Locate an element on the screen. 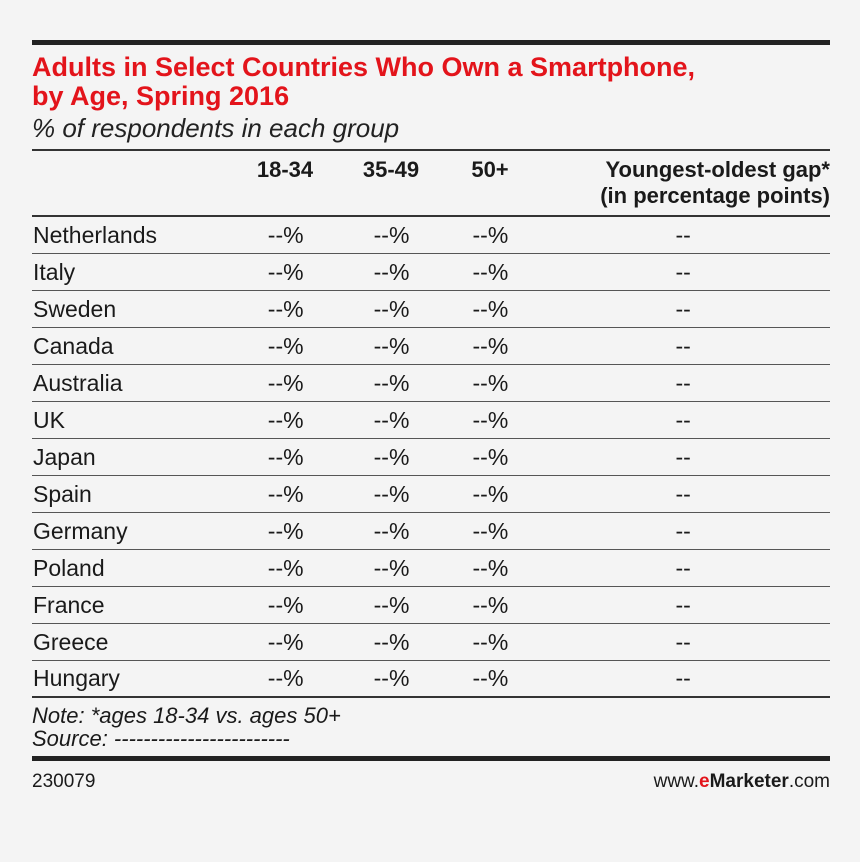 The image size is (860, 862). table-row: Japan --% --% --% -- is located at coordinates (431, 457).